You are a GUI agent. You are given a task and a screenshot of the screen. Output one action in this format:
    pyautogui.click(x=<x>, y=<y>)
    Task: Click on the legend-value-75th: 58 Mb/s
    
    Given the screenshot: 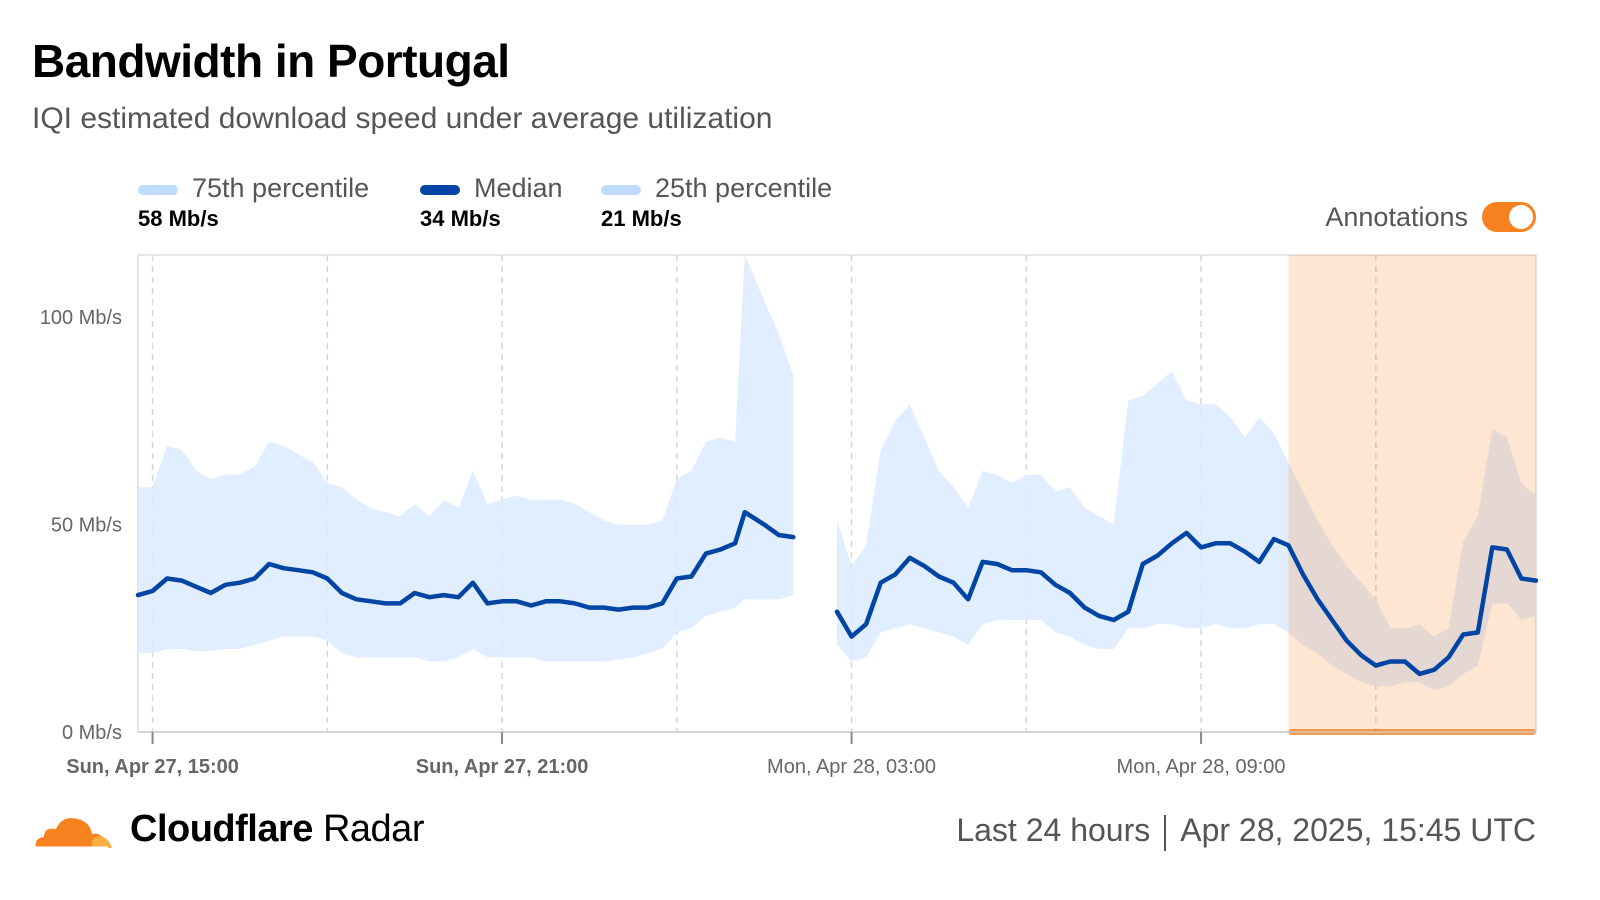 What is the action you would take?
    pyautogui.click(x=178, y=218)
    